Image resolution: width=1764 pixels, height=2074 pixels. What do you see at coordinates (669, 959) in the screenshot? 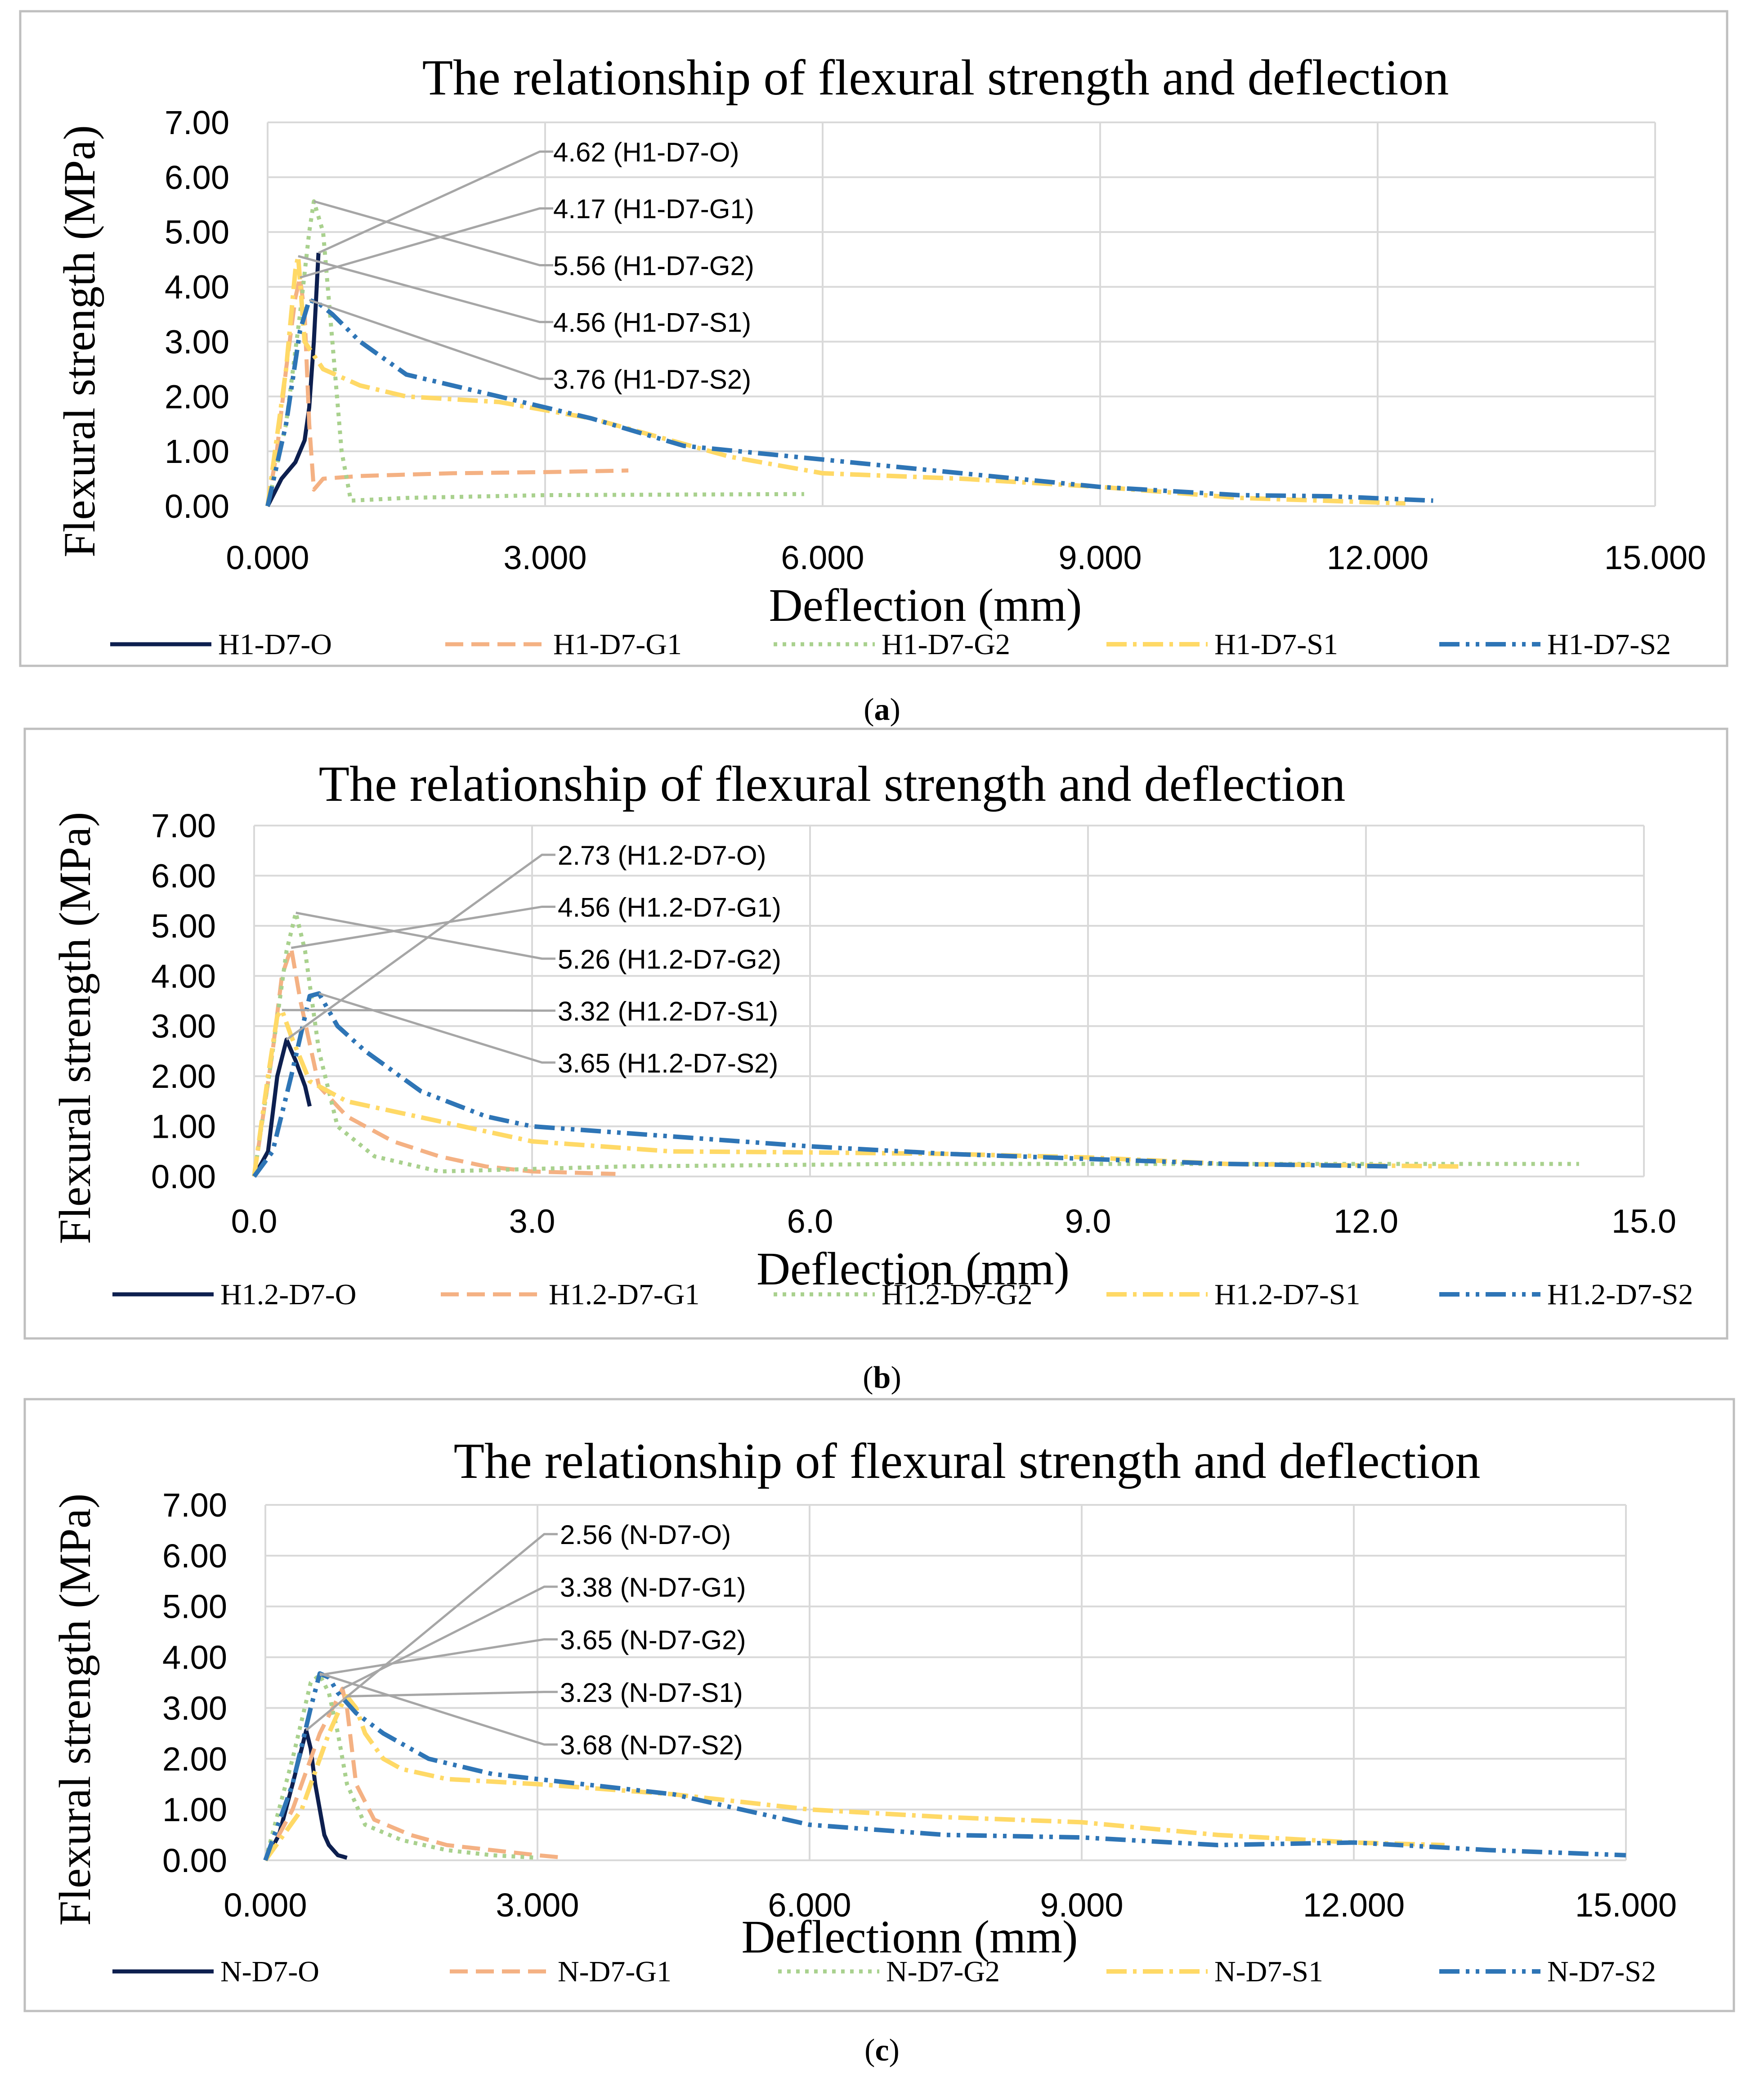
I see `data-callout-label: 5.26 (H1.2-D7-G2)` at bounding box center [669, 959].